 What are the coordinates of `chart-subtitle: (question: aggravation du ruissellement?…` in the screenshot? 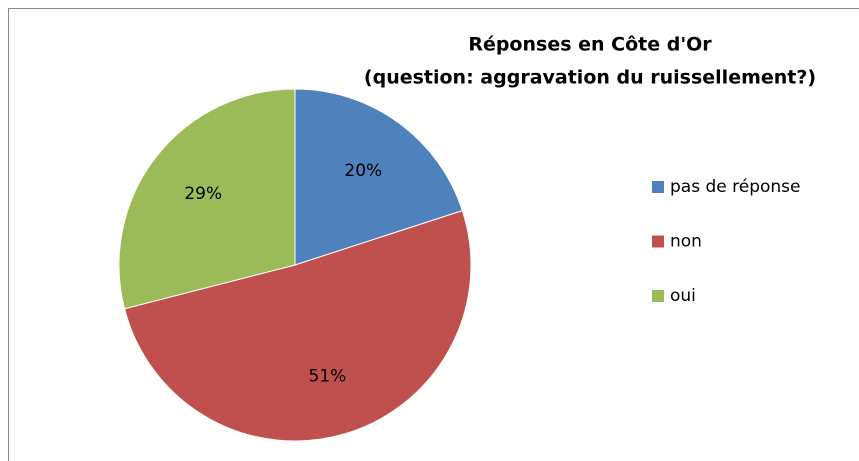 It's located at (590, 78).